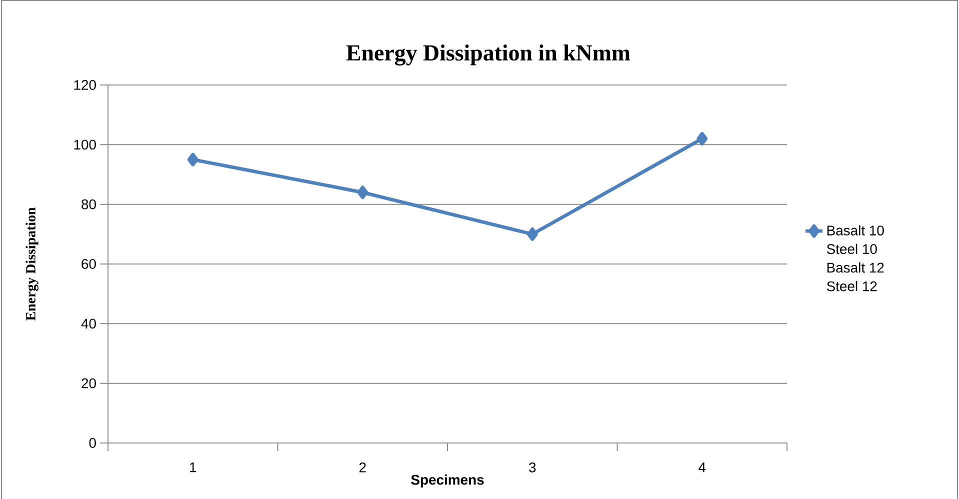 The image size is (959, 499). What do you see at coordinates (85, 85) in the screenshot?
I see `y-tick-label: 120` at bounding box center [85, 85].